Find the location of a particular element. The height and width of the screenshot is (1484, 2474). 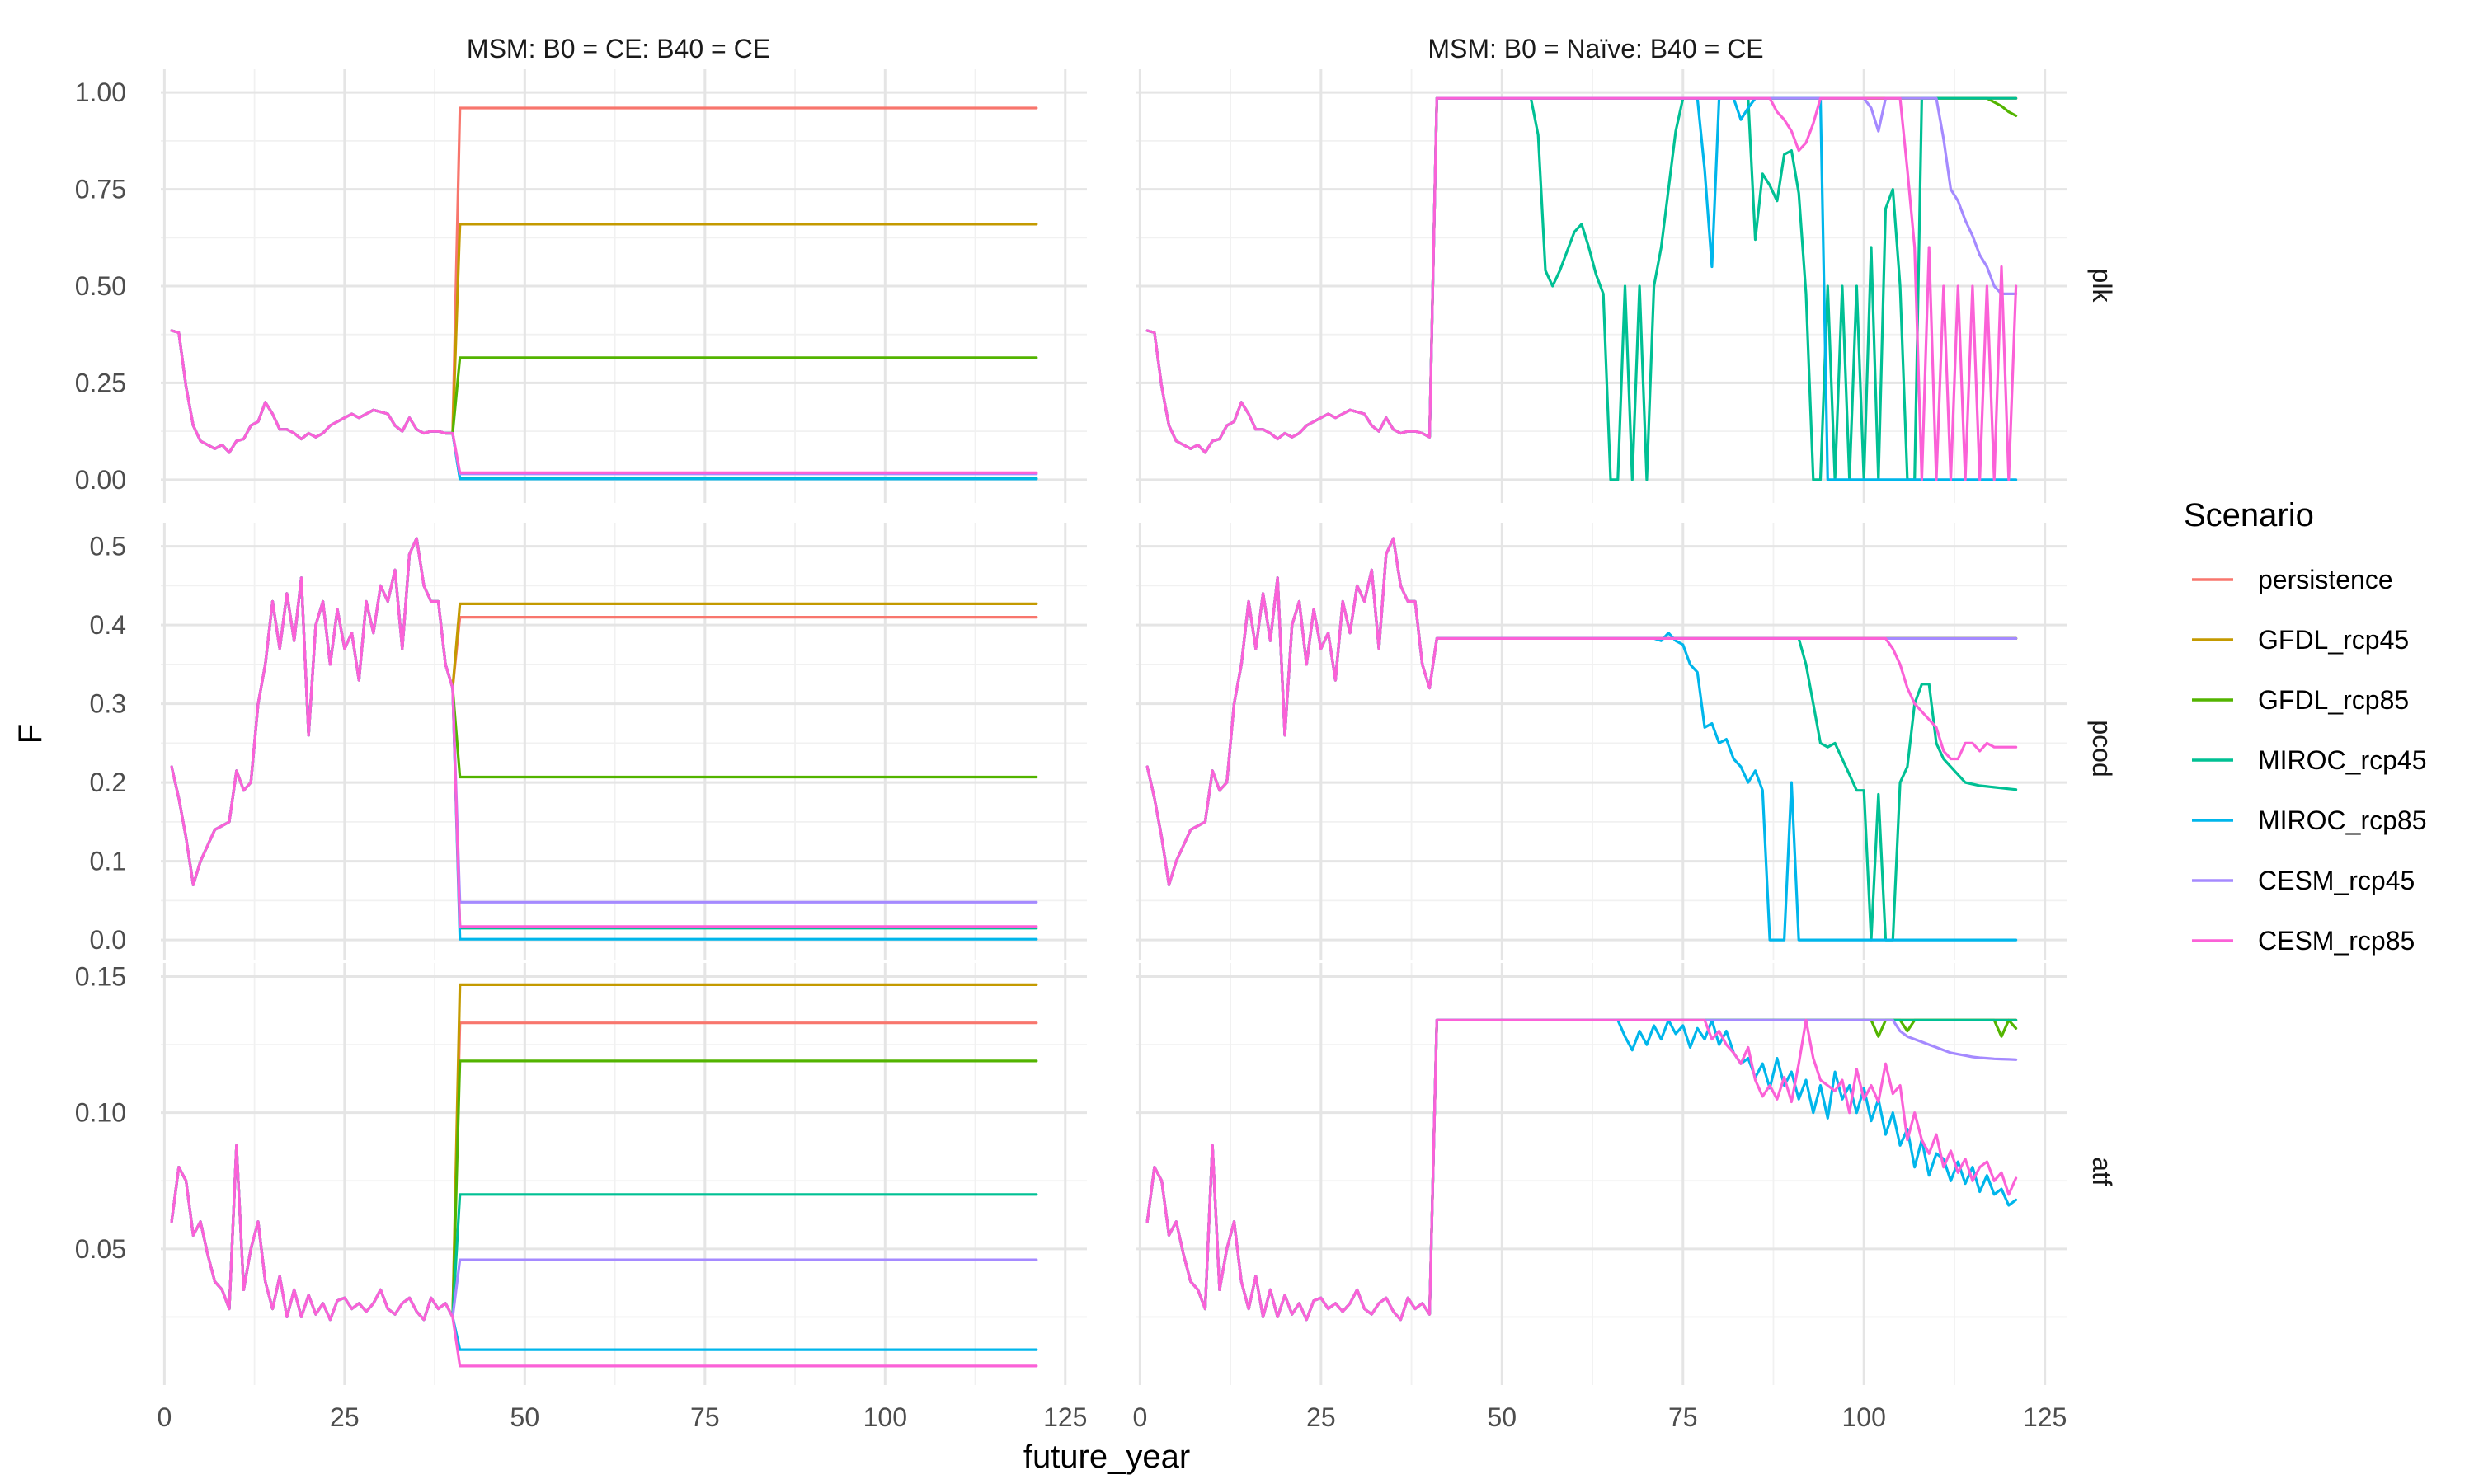

y-tick-label: 0.5 is located at coordinates (108, 546).